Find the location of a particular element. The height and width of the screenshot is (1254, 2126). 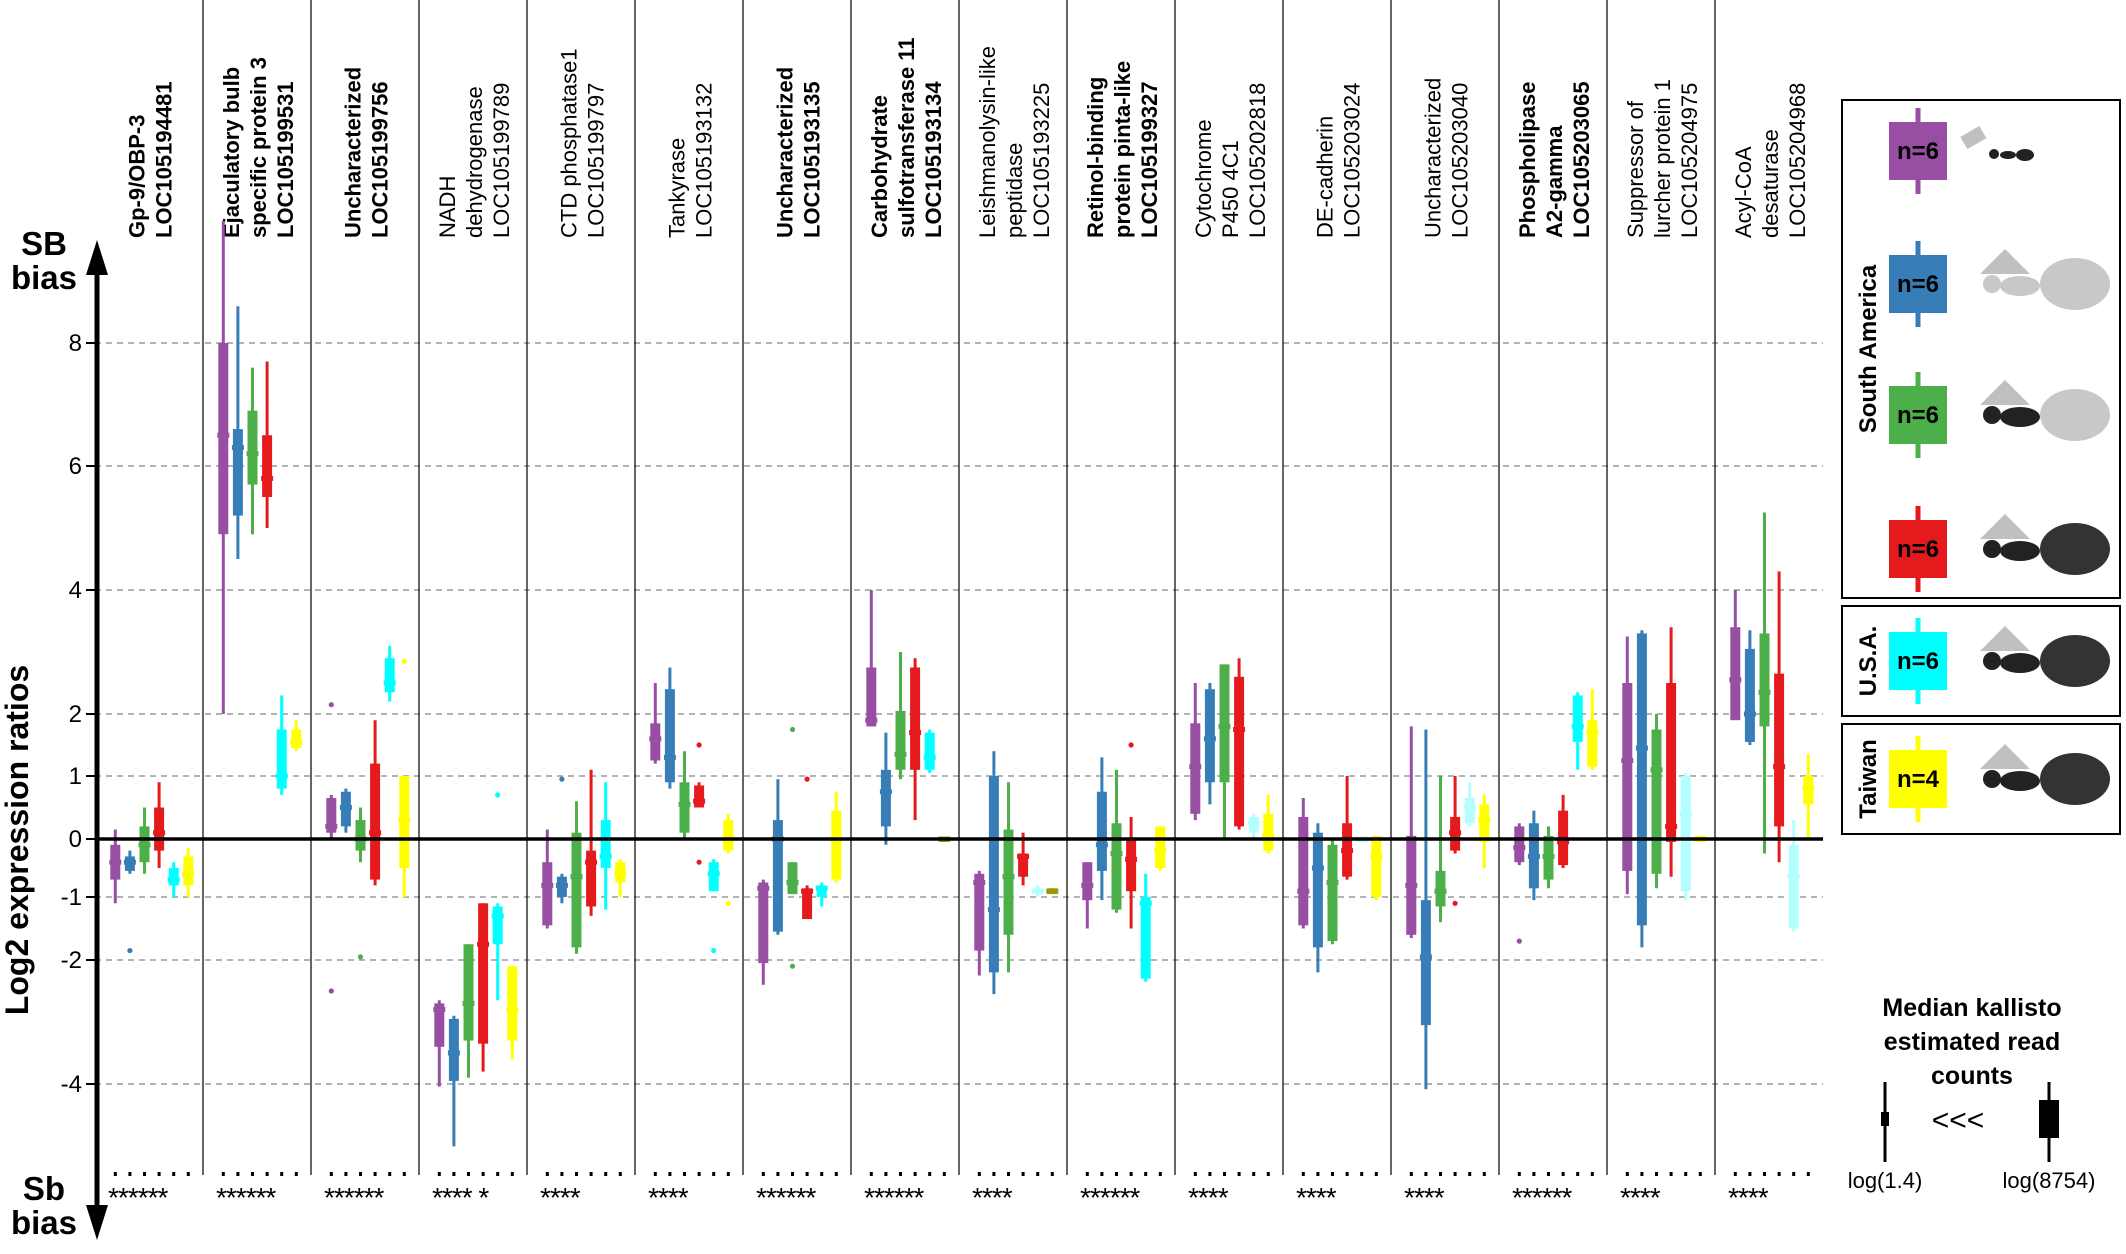

legend-group-label-group: Taiwan is located at coordinates (1868, 779).